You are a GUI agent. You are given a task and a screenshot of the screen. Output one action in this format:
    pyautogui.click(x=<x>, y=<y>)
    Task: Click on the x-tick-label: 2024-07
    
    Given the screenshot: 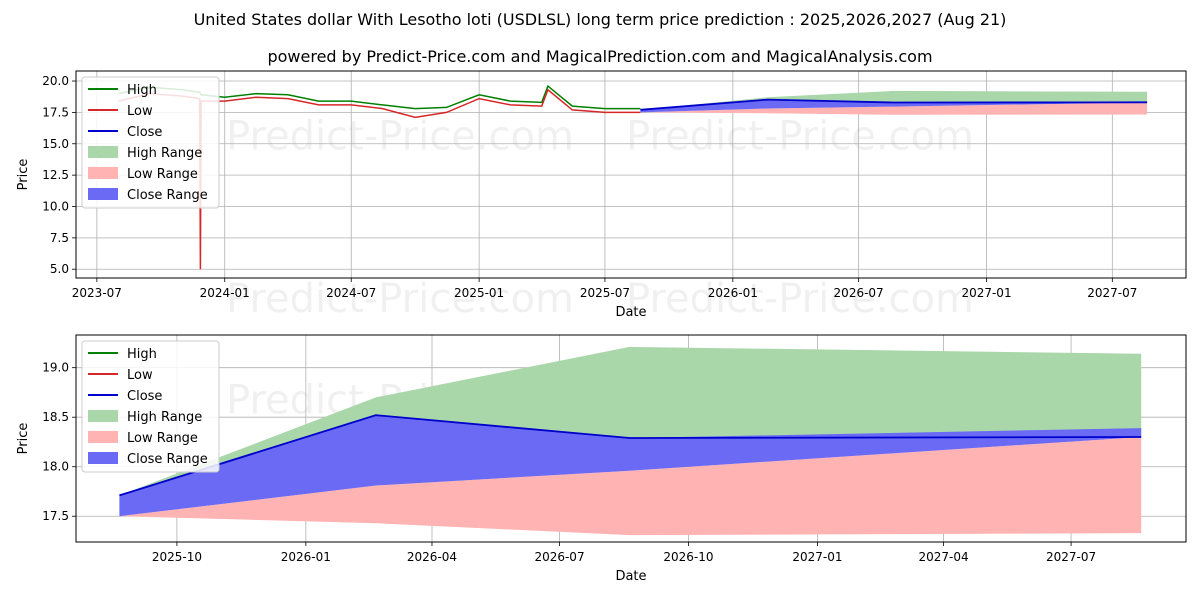 What is the action you would take?
    pyautogui.click(x=351, y=293)
    